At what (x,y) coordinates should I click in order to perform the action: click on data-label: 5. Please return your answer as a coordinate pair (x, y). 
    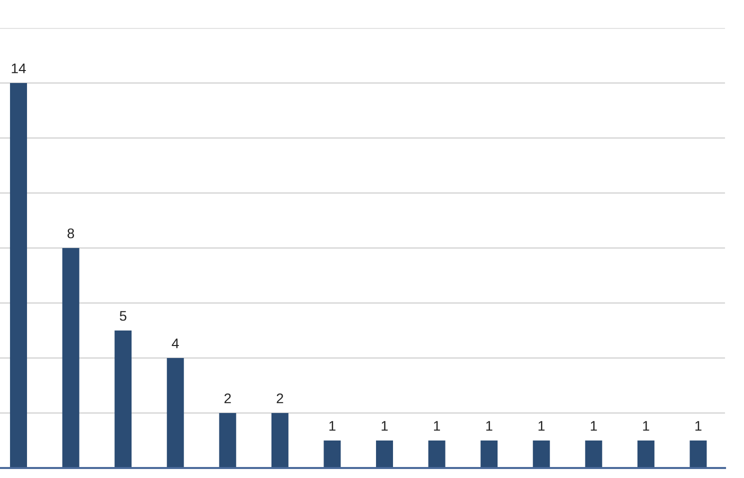
    Looking at the image, I should click on (123, 316).